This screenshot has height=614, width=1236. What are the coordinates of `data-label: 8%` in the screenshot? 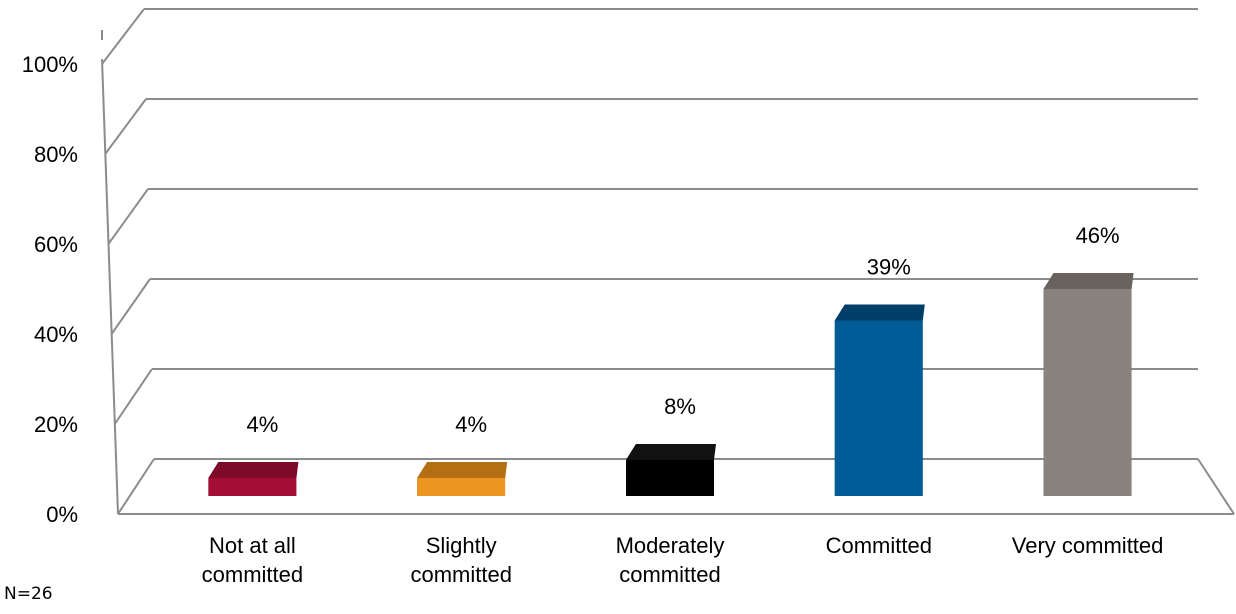 It's located at (680, 406).